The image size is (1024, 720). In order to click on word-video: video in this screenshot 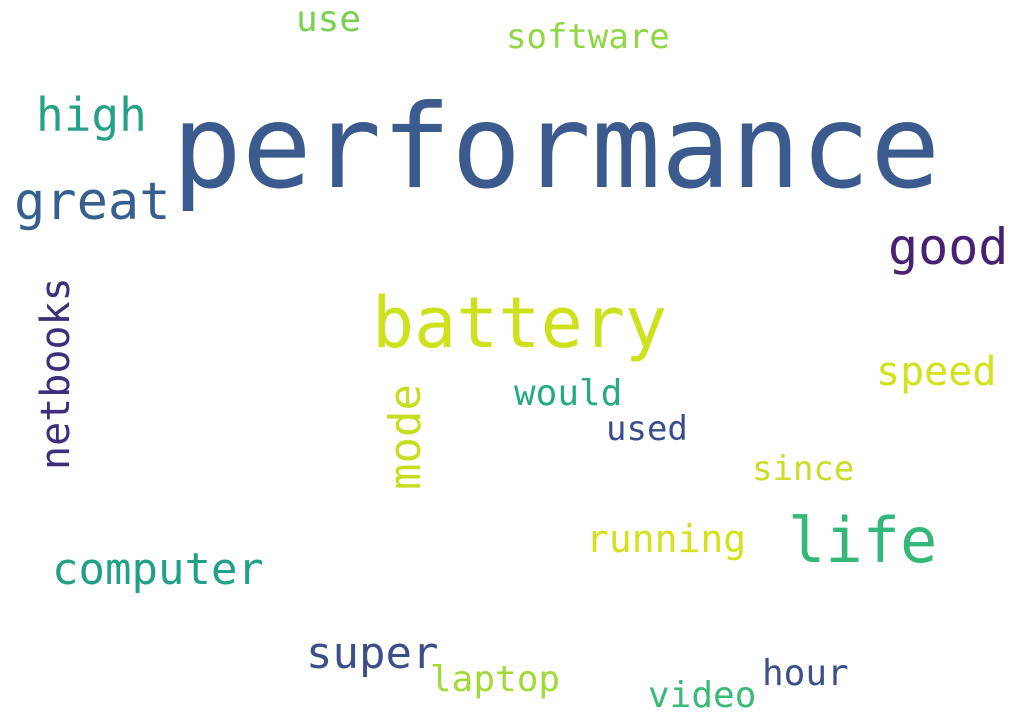, I will do `click(702, 695)`.